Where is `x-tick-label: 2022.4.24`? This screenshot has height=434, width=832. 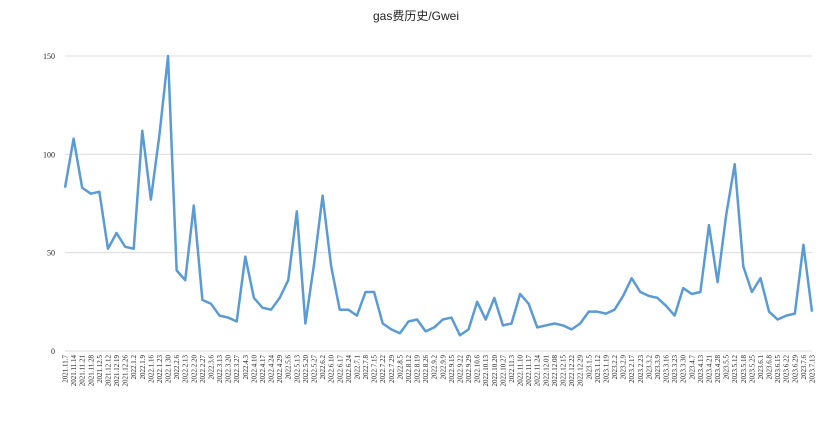
x-tick-label: 2022.4.24 is located at coordinates (272, 369).